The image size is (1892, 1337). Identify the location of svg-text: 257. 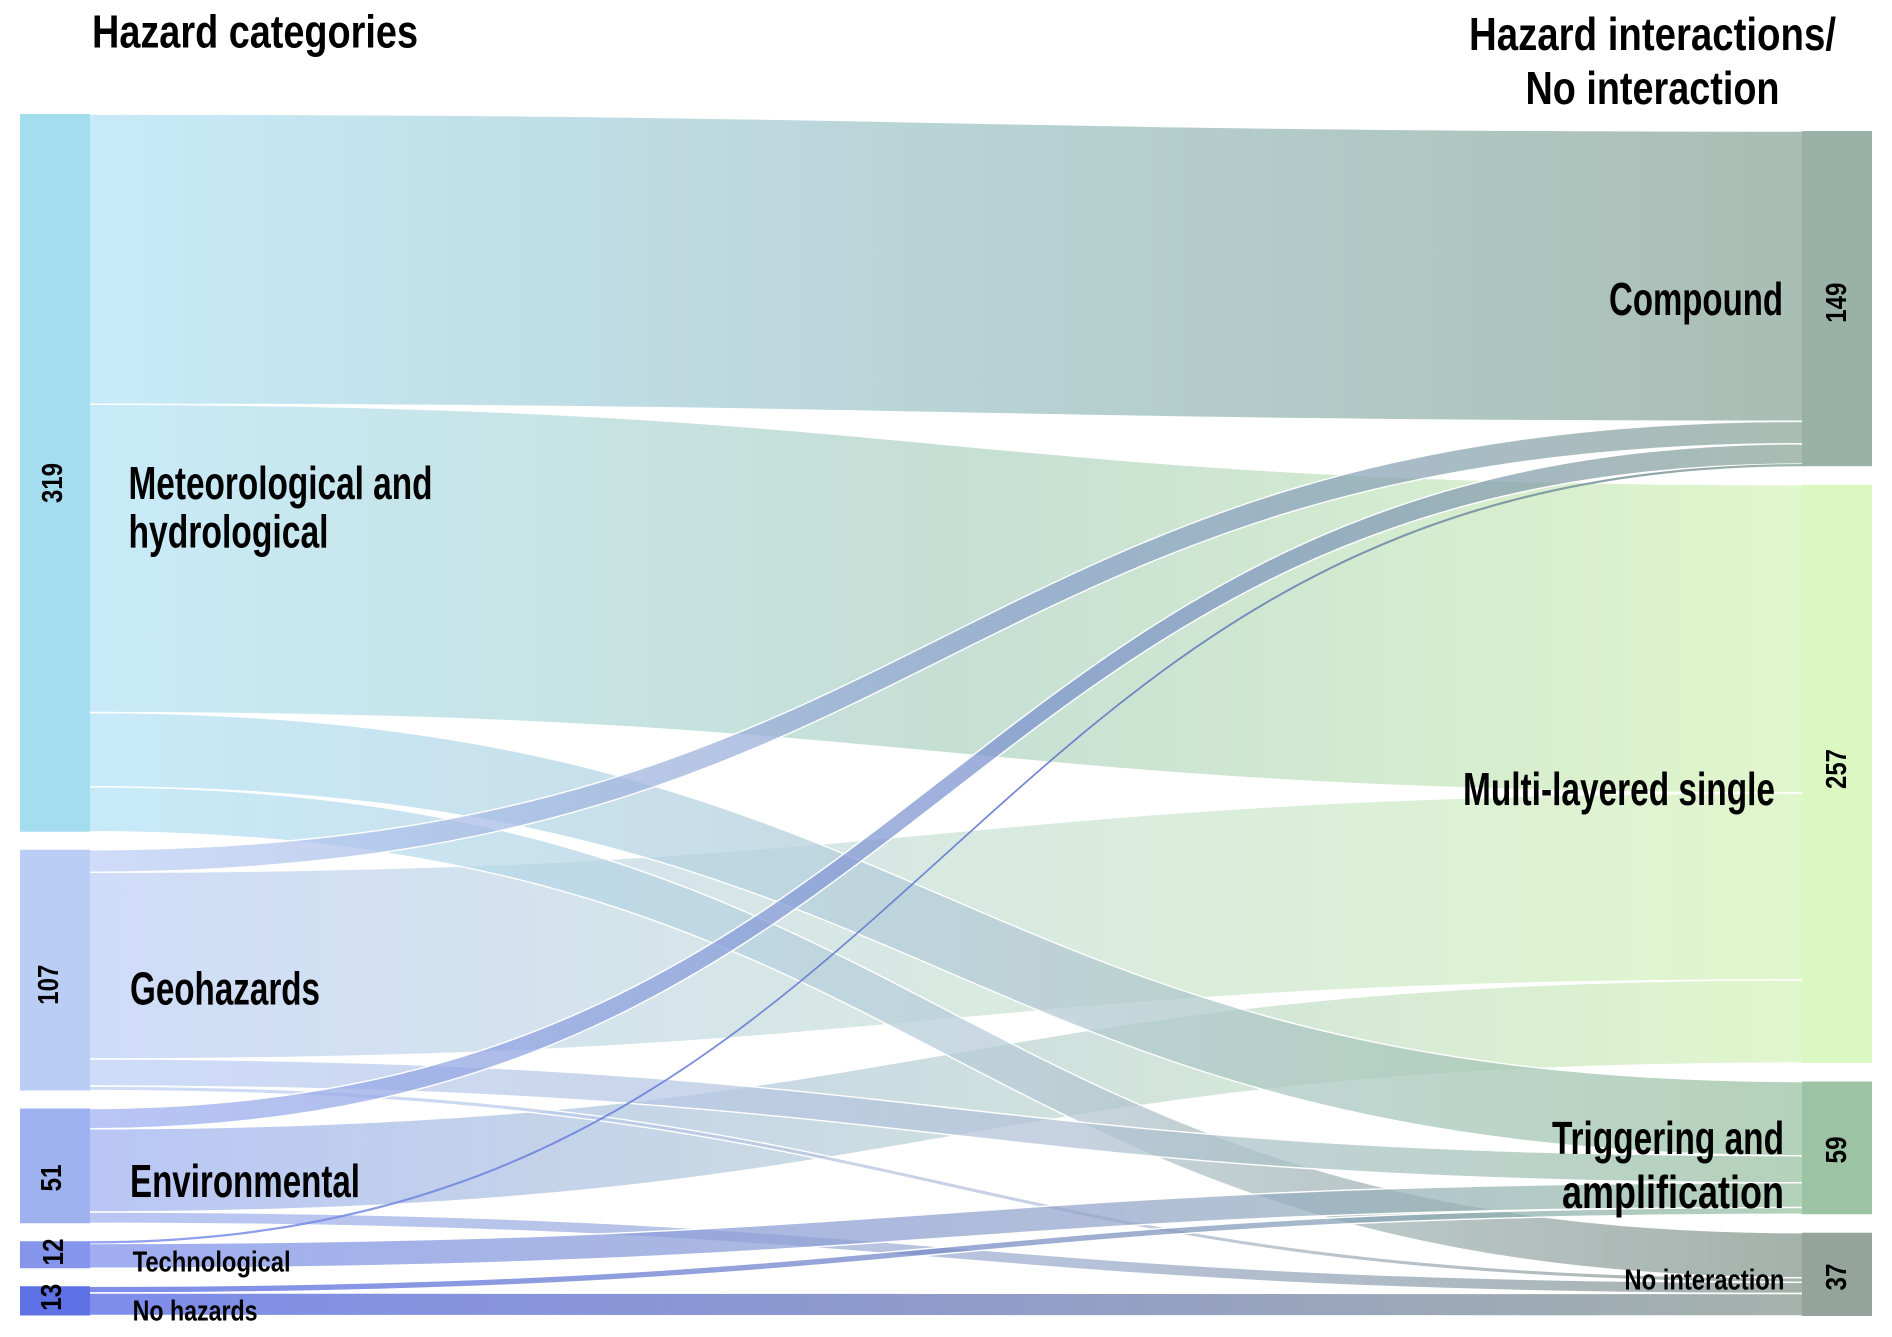
(1837, 769).